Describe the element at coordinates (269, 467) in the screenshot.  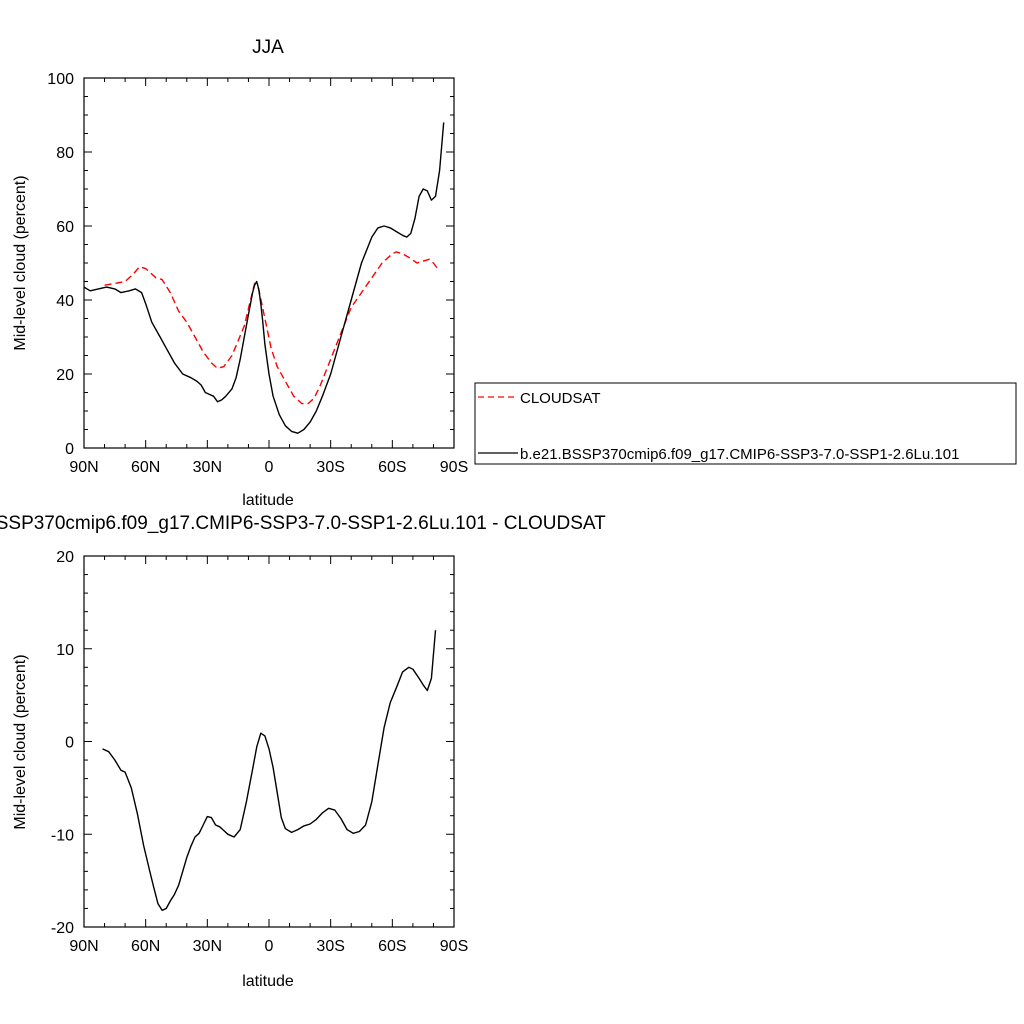
I see `top-chart-x-tick-label: 0` at that location.